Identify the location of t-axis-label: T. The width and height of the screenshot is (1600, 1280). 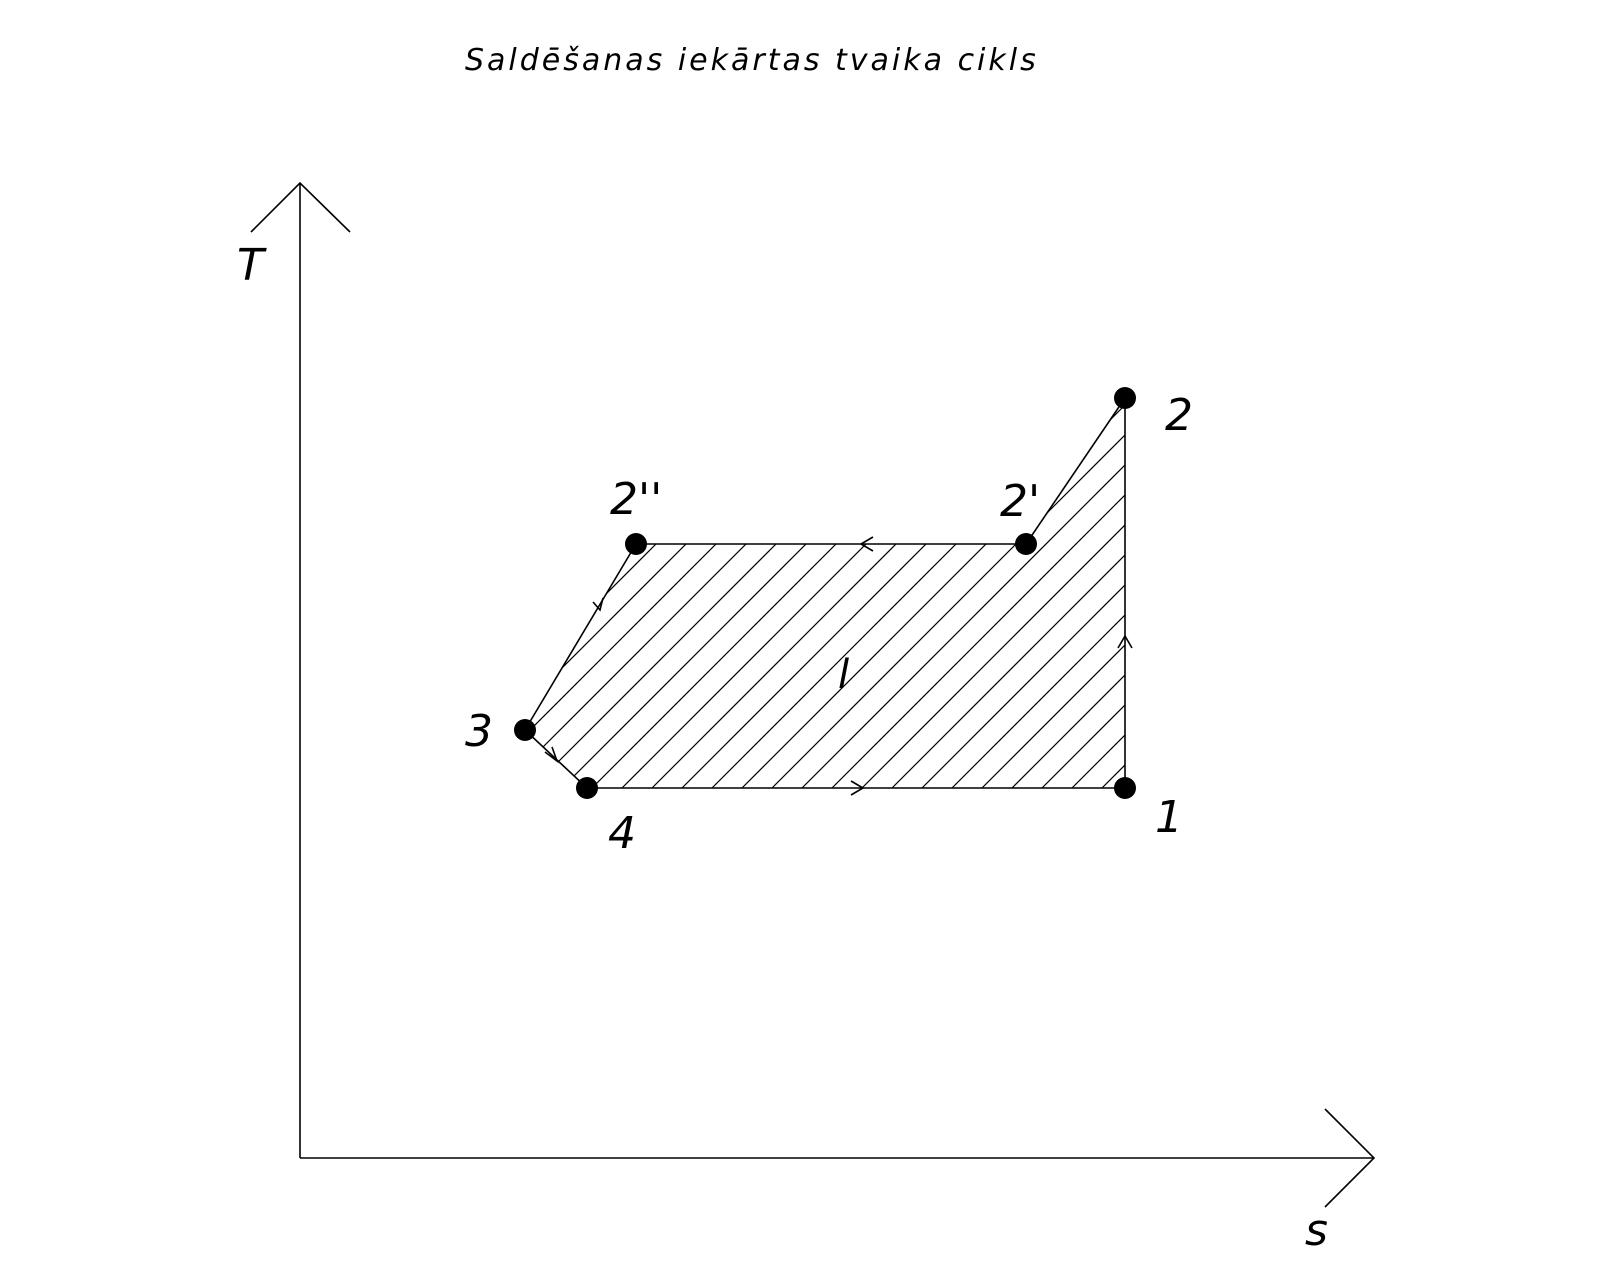
(252, 265).